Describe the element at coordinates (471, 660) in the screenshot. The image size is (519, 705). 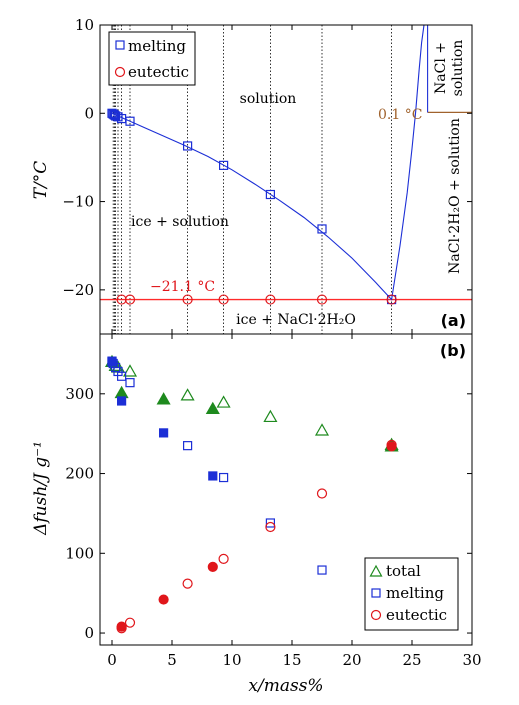
I see `x-tick-label-6: 30` at that location.